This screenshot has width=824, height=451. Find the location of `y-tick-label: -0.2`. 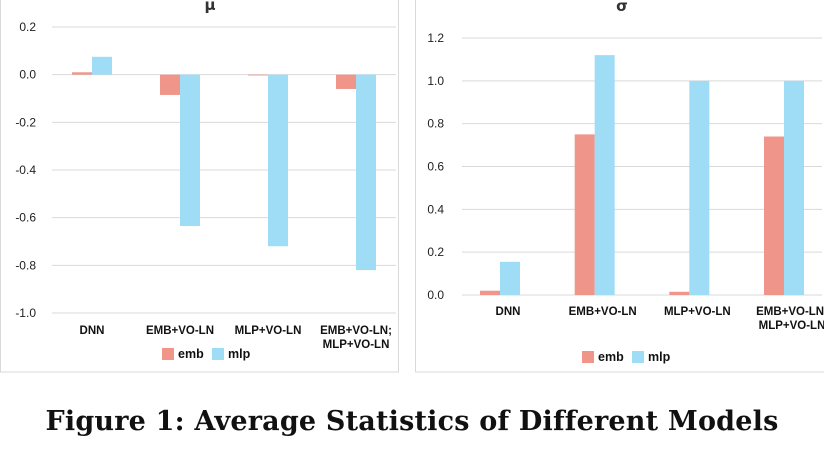

y-tick-label: -0.2 is located at coordinates (25, 122).